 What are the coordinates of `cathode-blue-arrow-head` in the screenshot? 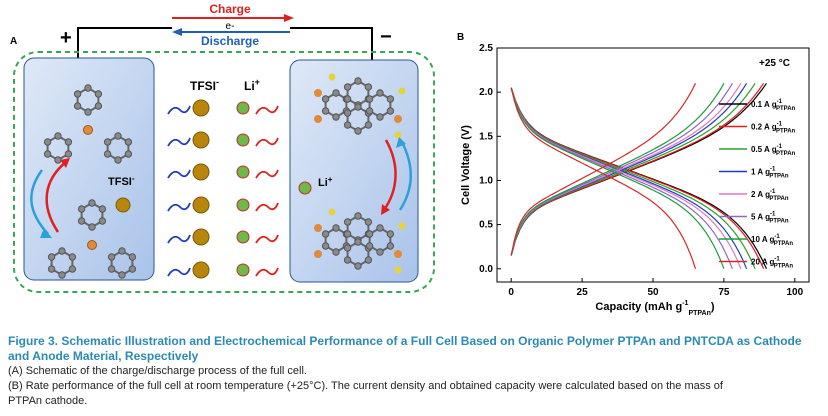 It's located at (46, 233).